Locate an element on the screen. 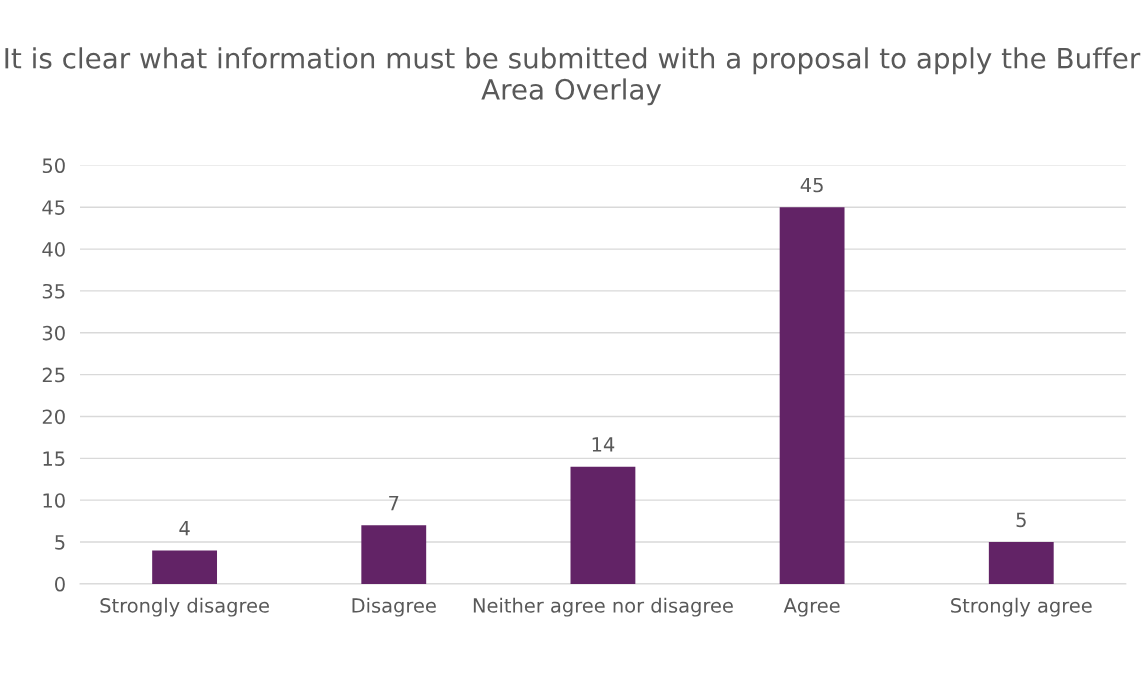 This screenshot has width=1143, height=675. y-tick-label: 40 is located at coordinates (53, 249).